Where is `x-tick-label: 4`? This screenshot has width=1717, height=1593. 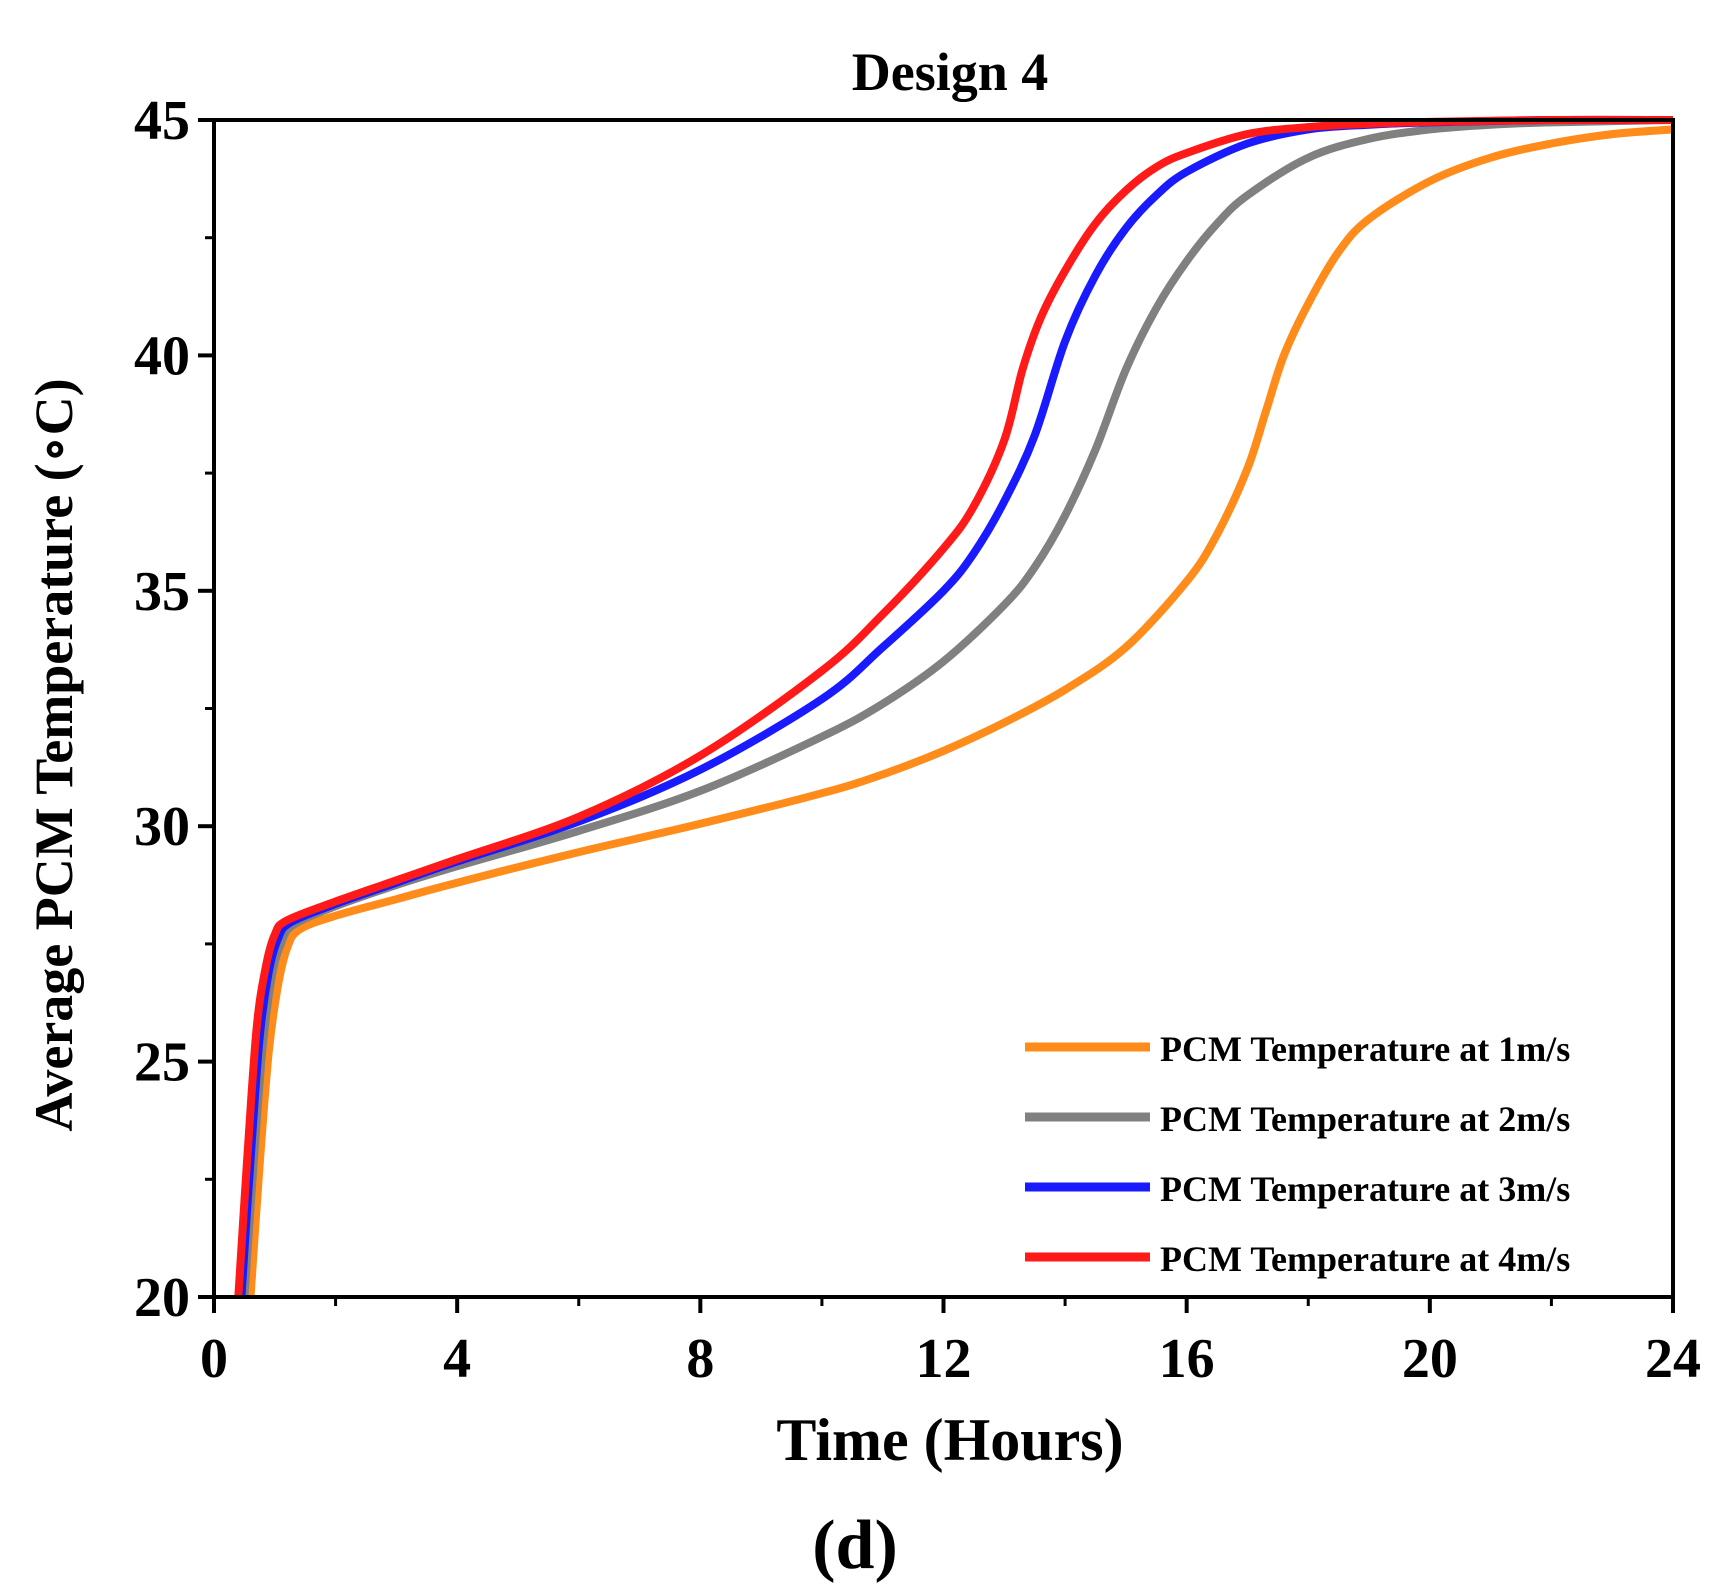
x-tick-label: 4 is located at coordinates (457, 1359).